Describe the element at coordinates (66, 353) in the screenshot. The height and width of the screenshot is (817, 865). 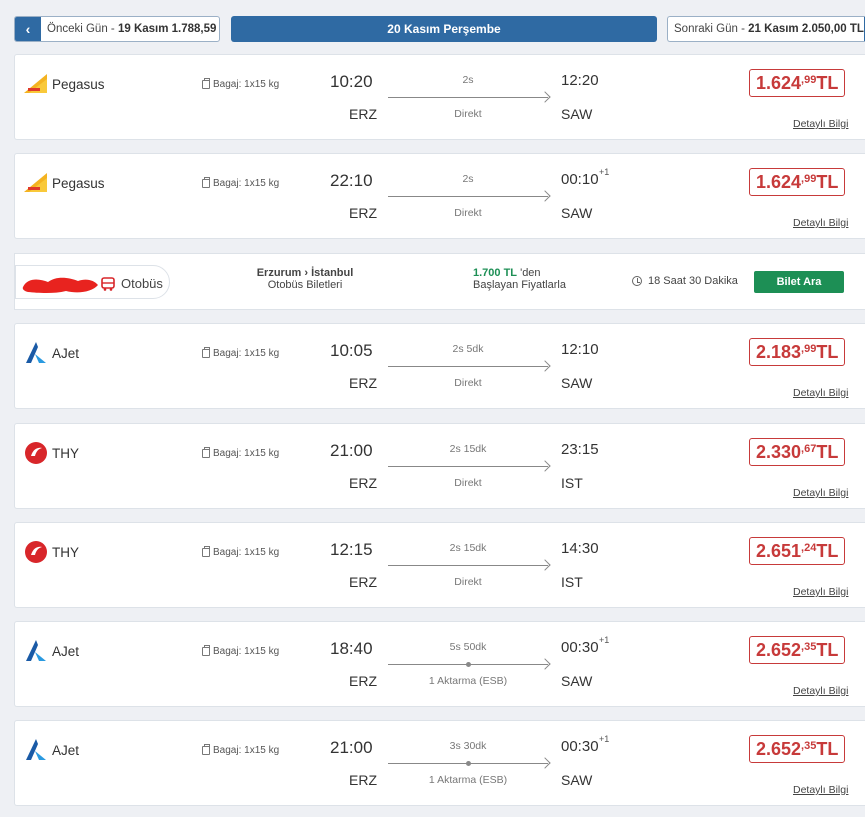
I see `airline-name: AJet` at that location.